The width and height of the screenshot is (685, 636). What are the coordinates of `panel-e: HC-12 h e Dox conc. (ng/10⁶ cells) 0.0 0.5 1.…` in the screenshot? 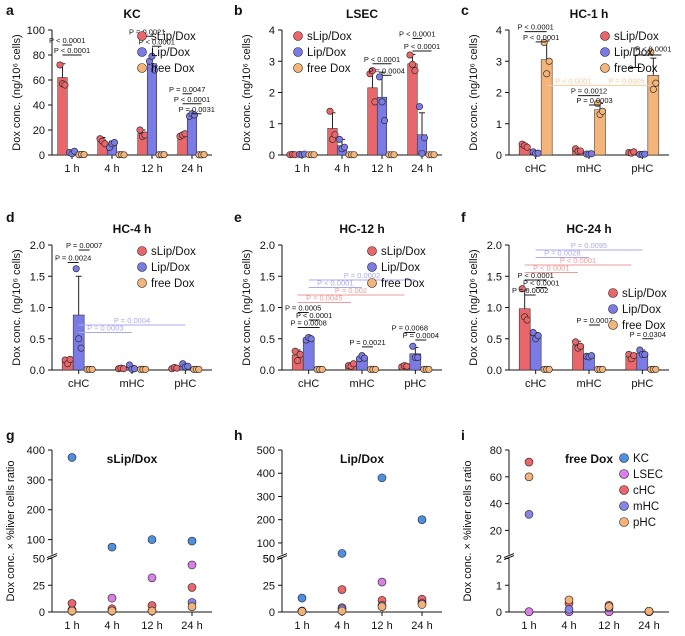 It's located at (338, 299).